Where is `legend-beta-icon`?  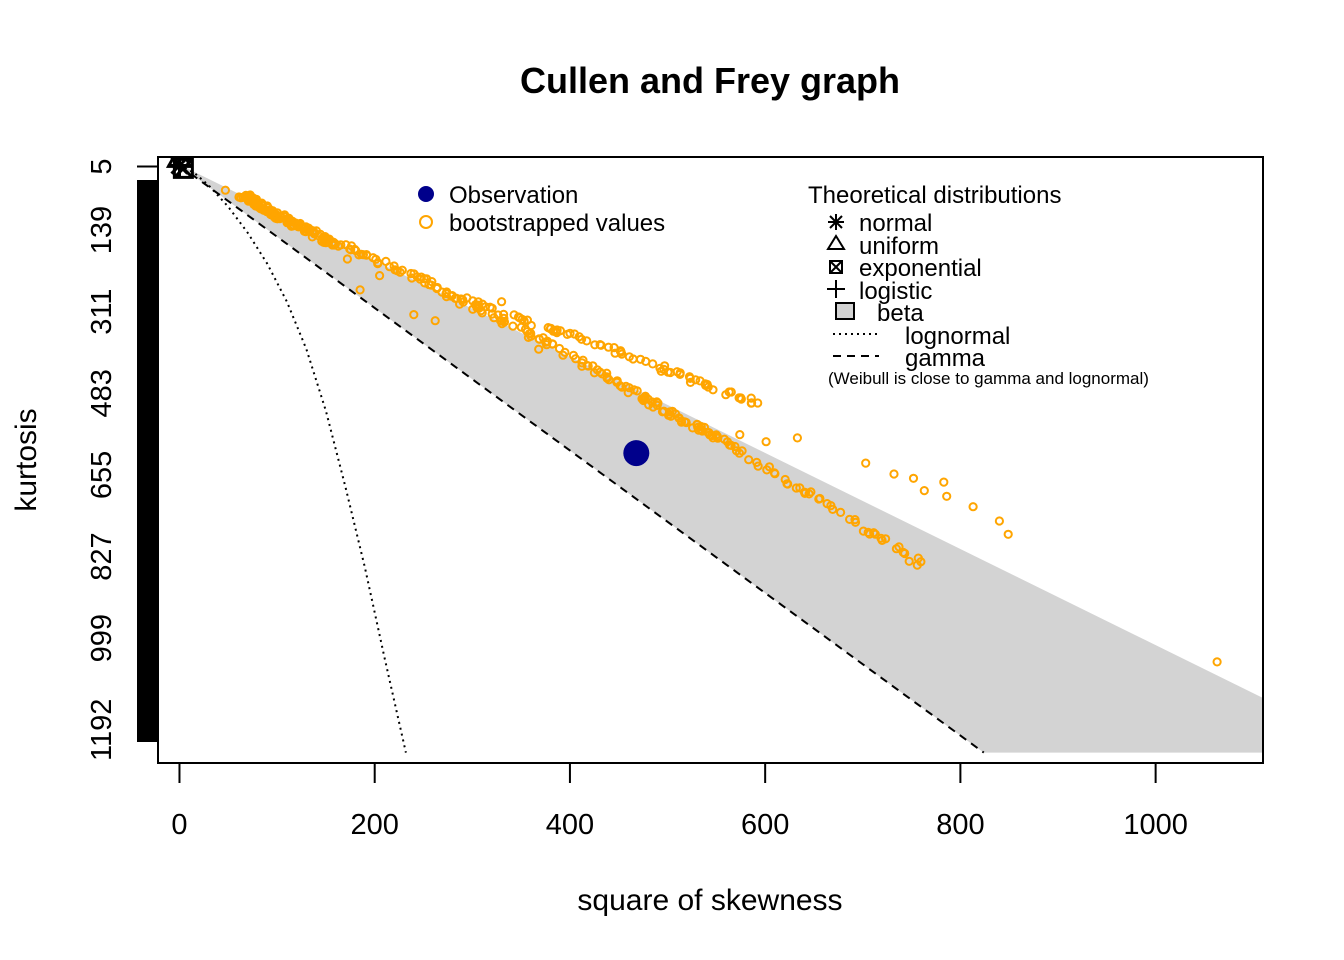
legend-beta-icon is located at coordinates (845, 311).